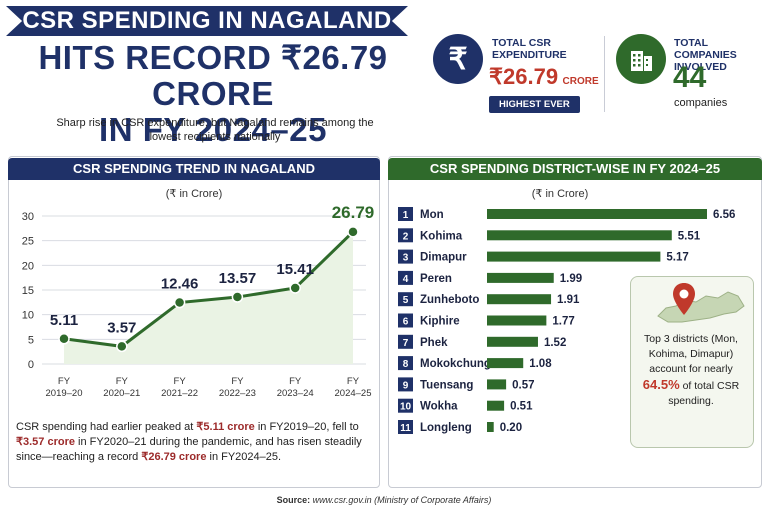  Describe the element at coordinates (523, 385) in the screenshot. I see `bar-value-label: 0.57` at that location.